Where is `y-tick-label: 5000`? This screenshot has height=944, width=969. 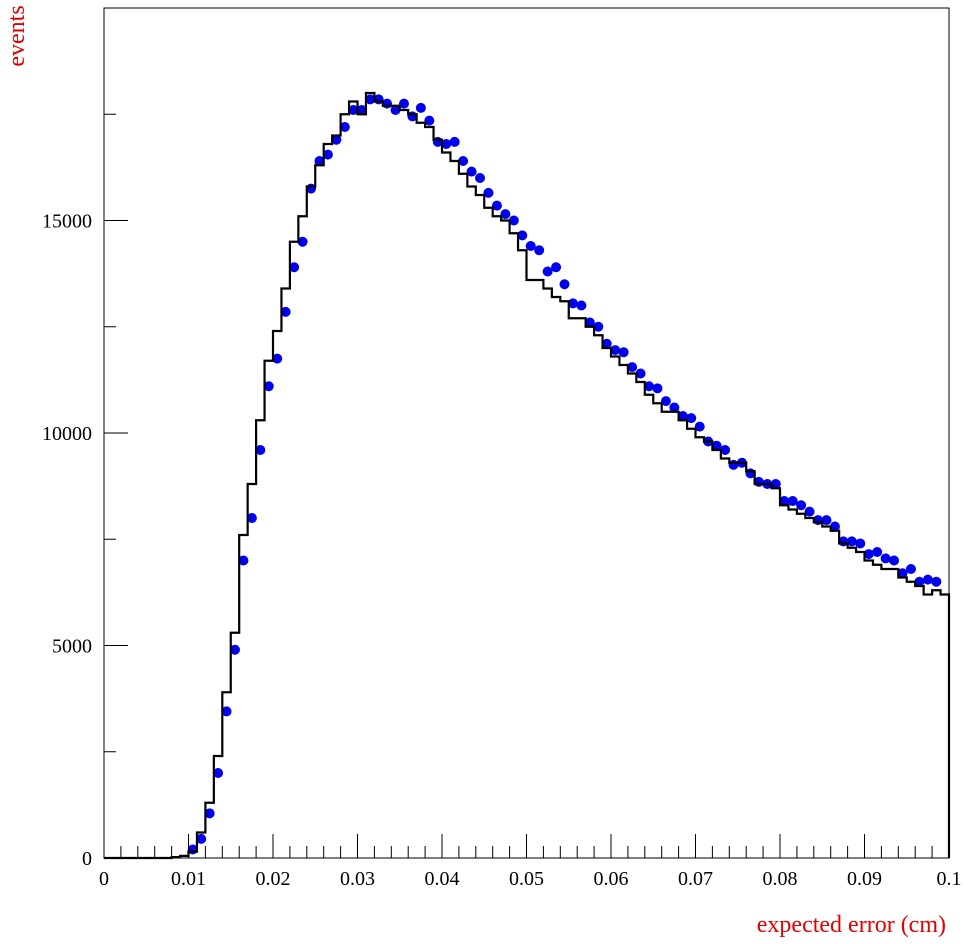
y-tick-label: 5000 is located at coordinates (72, 647).